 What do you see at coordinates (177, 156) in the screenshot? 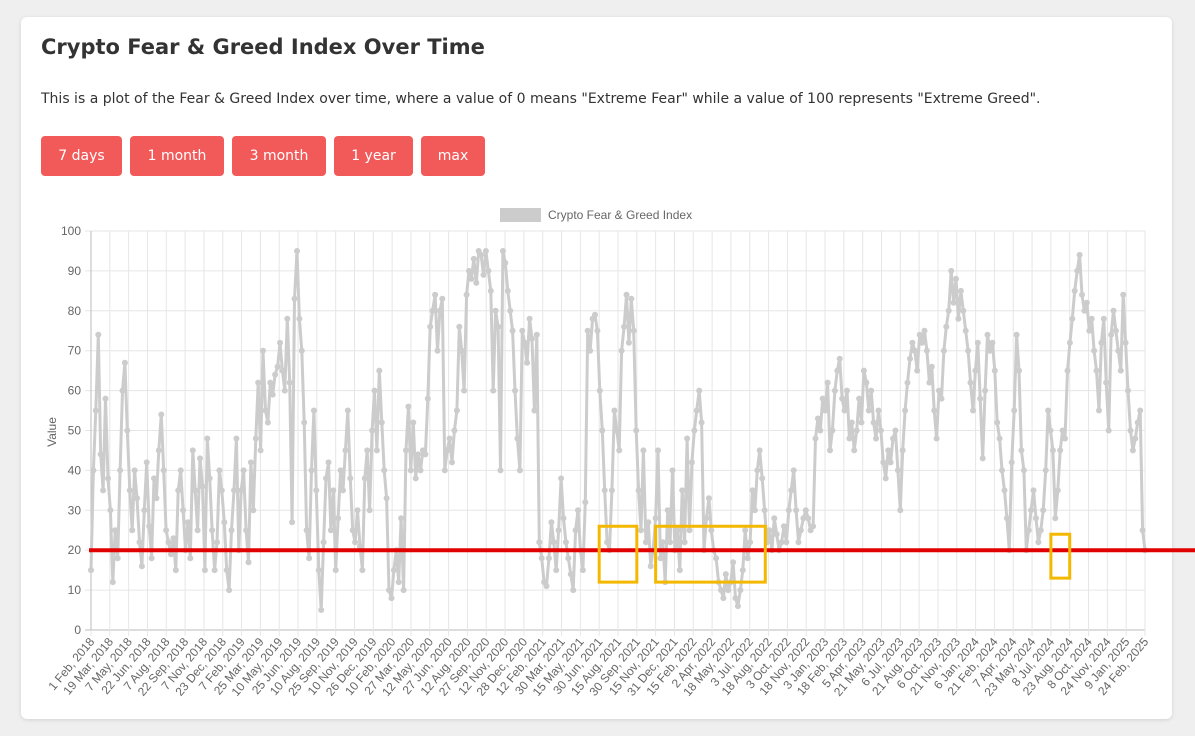
I see `range-1-month-button: 1 month` at bounding box center [177, 156].